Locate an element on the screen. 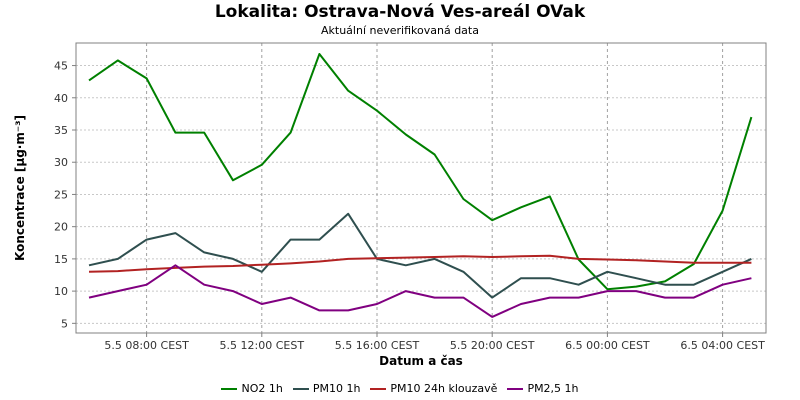 This screenshot has height=400, width=800. y-tick-label: 10 is located at coordinates (61, 291).